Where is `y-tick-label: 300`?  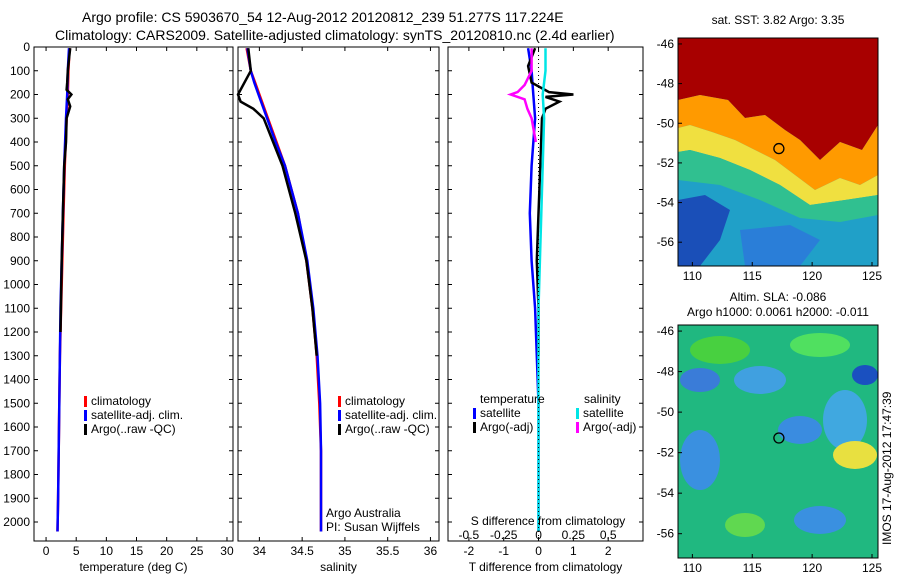 y-tick-label: 300 is located at coordinates (20, 118).